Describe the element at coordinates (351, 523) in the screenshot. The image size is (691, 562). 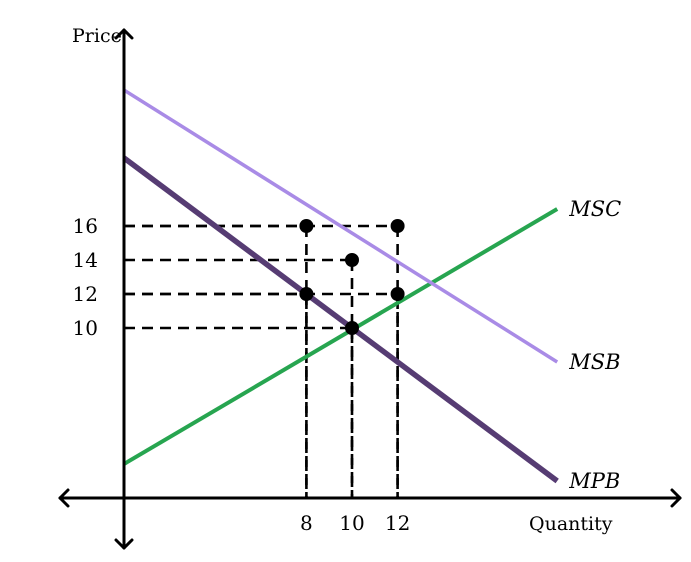
I see `x-tick-10: 10` at that location.